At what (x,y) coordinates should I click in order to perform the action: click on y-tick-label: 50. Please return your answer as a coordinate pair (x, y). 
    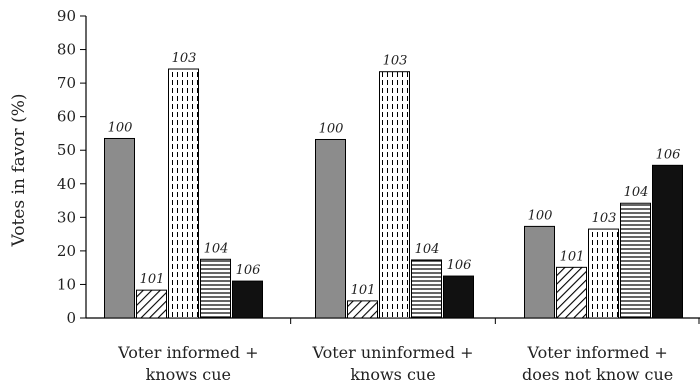
    Looking at the image, I should click on (66, 150).